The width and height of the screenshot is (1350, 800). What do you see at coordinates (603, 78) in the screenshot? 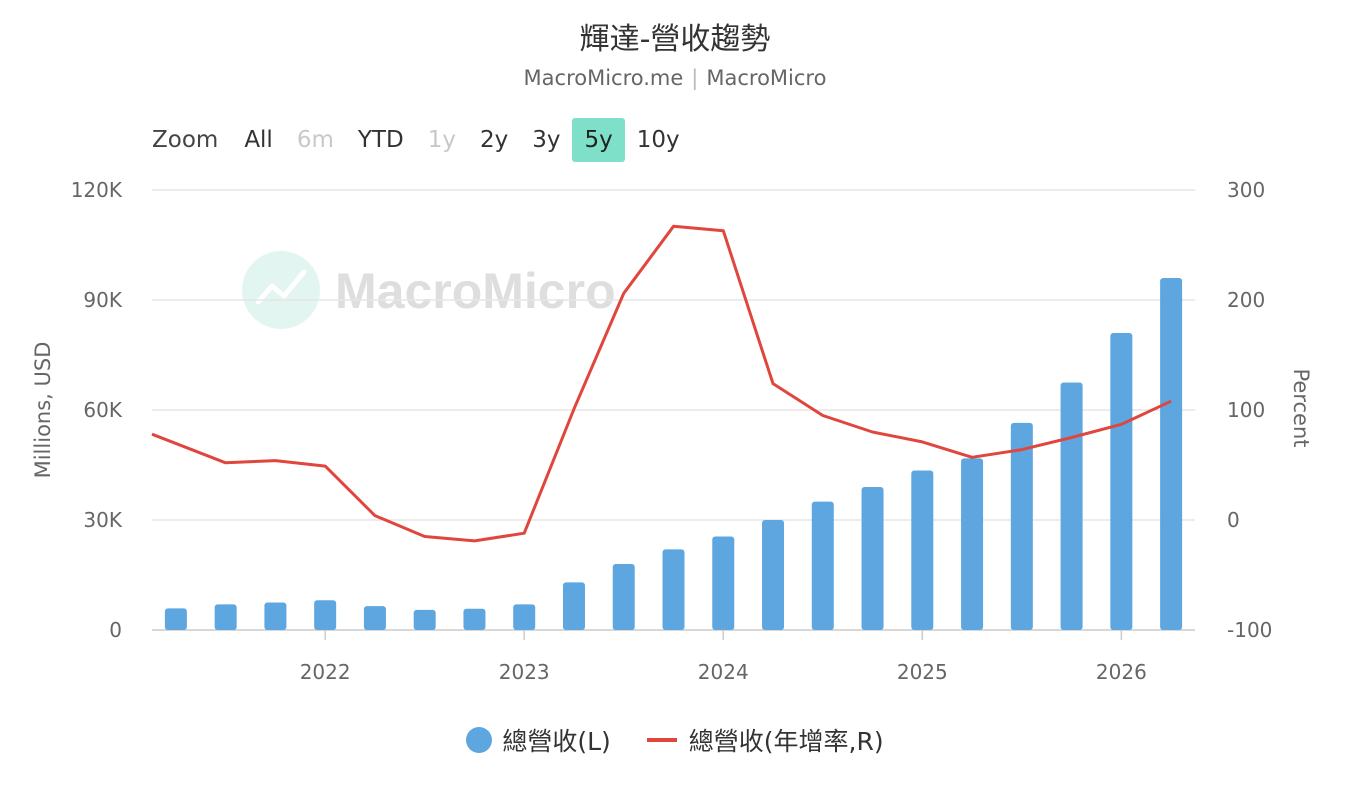
I see `source-site: MacroMicro.me` at bounding box center [603, 78].